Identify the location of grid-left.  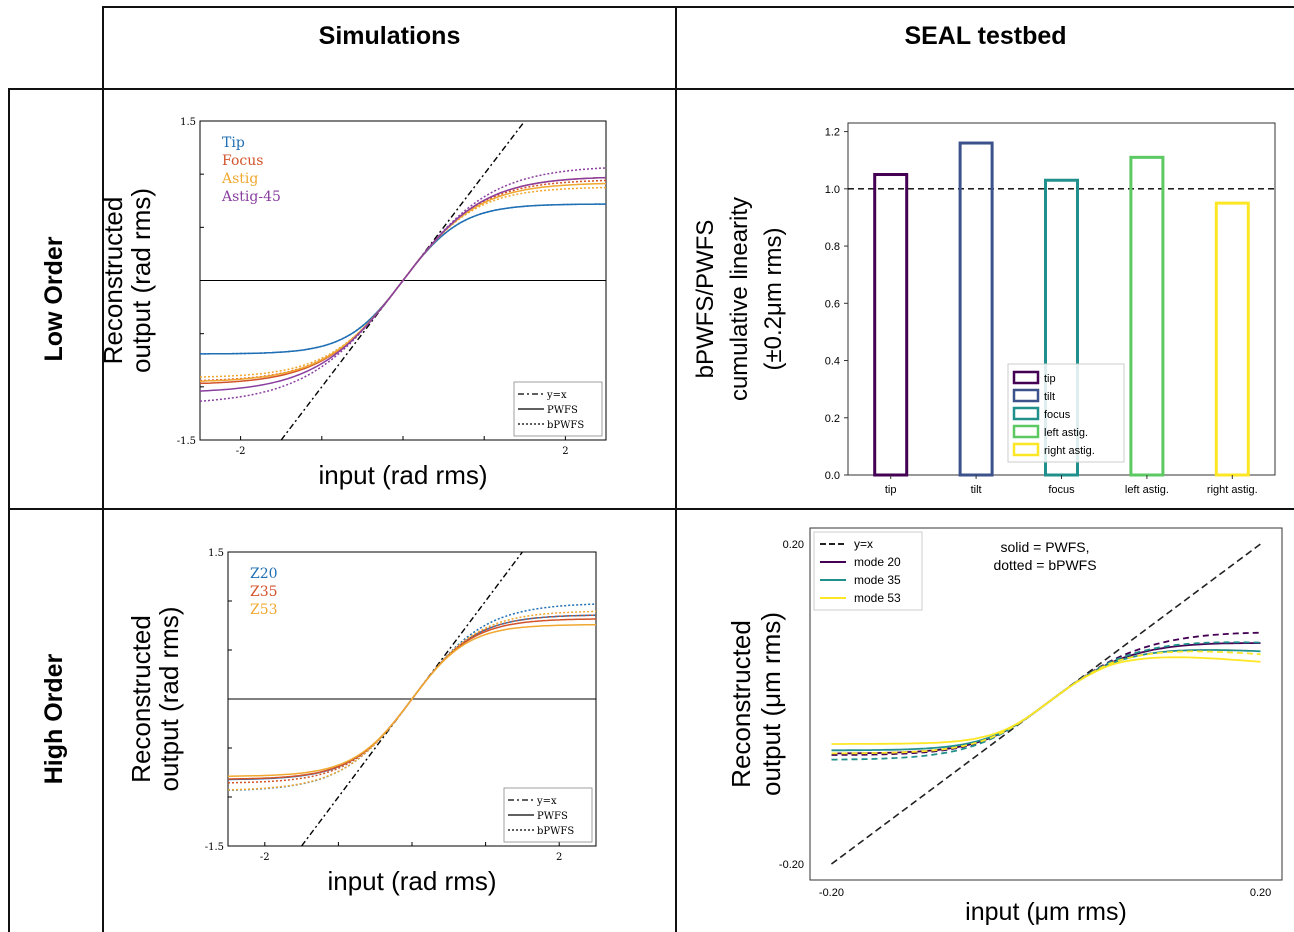
(9, 510).